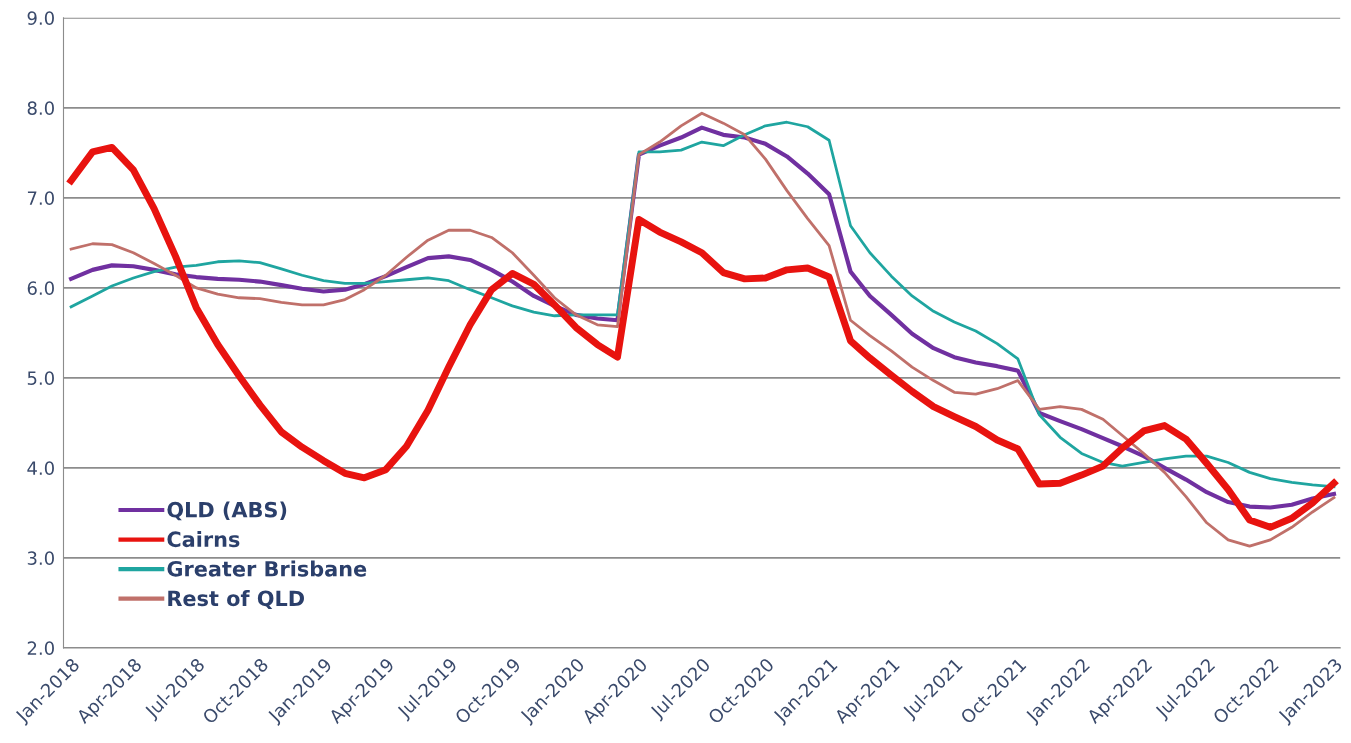  I want to click on y-tick-label: 6.0, so click(40, 288).